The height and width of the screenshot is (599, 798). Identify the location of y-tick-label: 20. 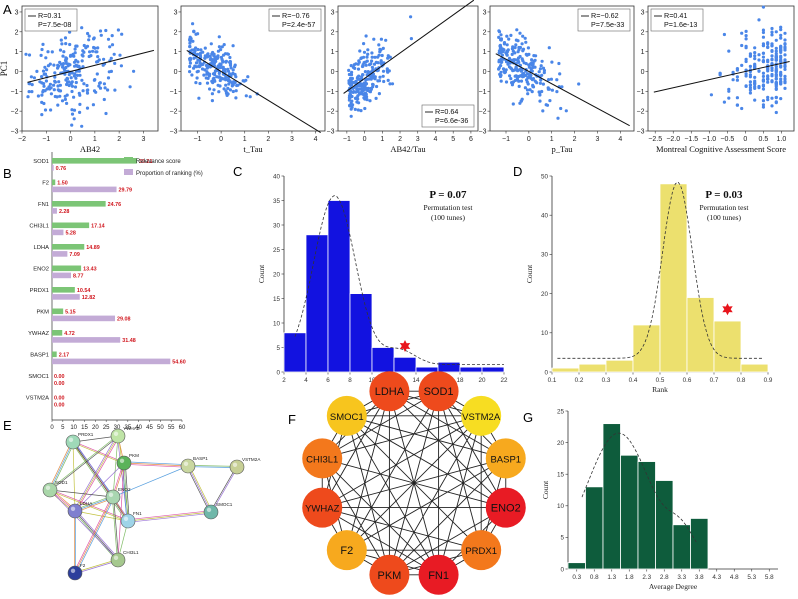
(561, 443).